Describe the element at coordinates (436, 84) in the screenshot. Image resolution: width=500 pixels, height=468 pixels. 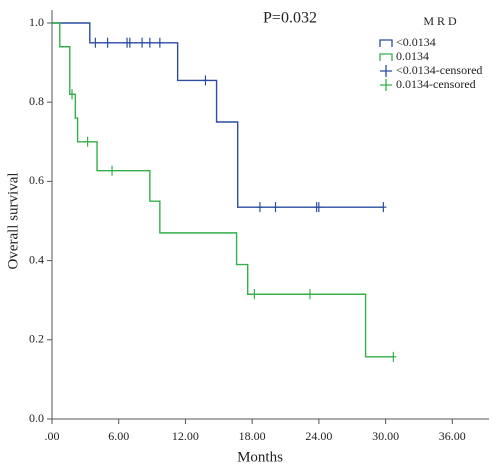
I see `legend-label: 0.0134-censored` at that location.